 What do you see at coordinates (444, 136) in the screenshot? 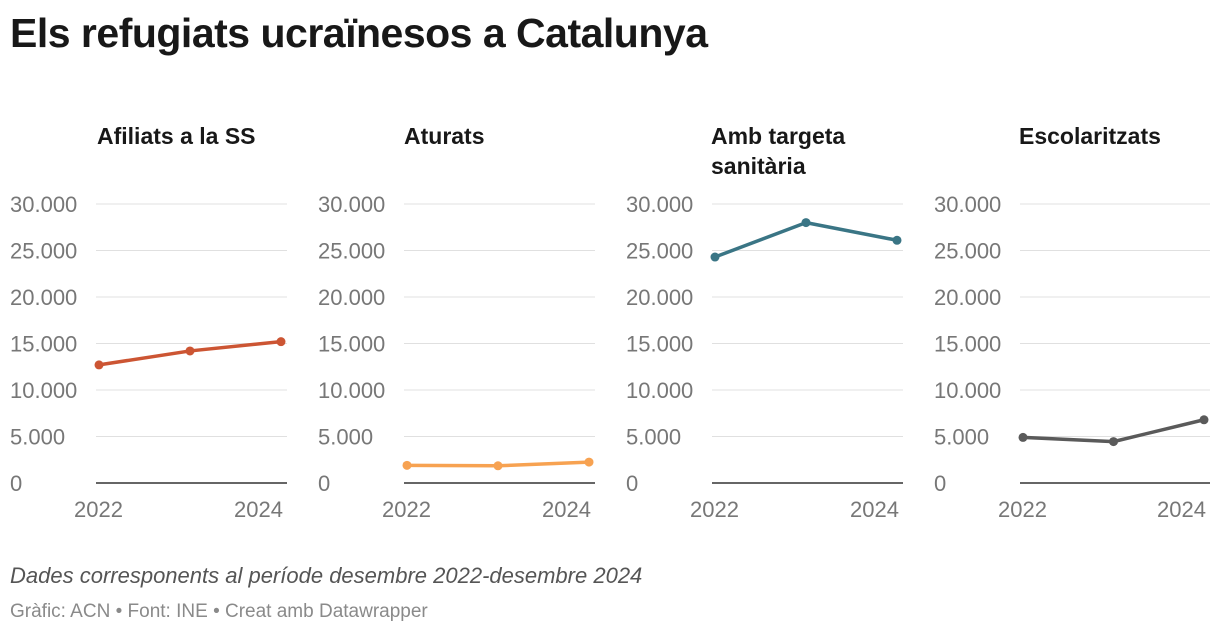
I see `panel-title-aturats: Aturats` at bounding box center [444, 136].